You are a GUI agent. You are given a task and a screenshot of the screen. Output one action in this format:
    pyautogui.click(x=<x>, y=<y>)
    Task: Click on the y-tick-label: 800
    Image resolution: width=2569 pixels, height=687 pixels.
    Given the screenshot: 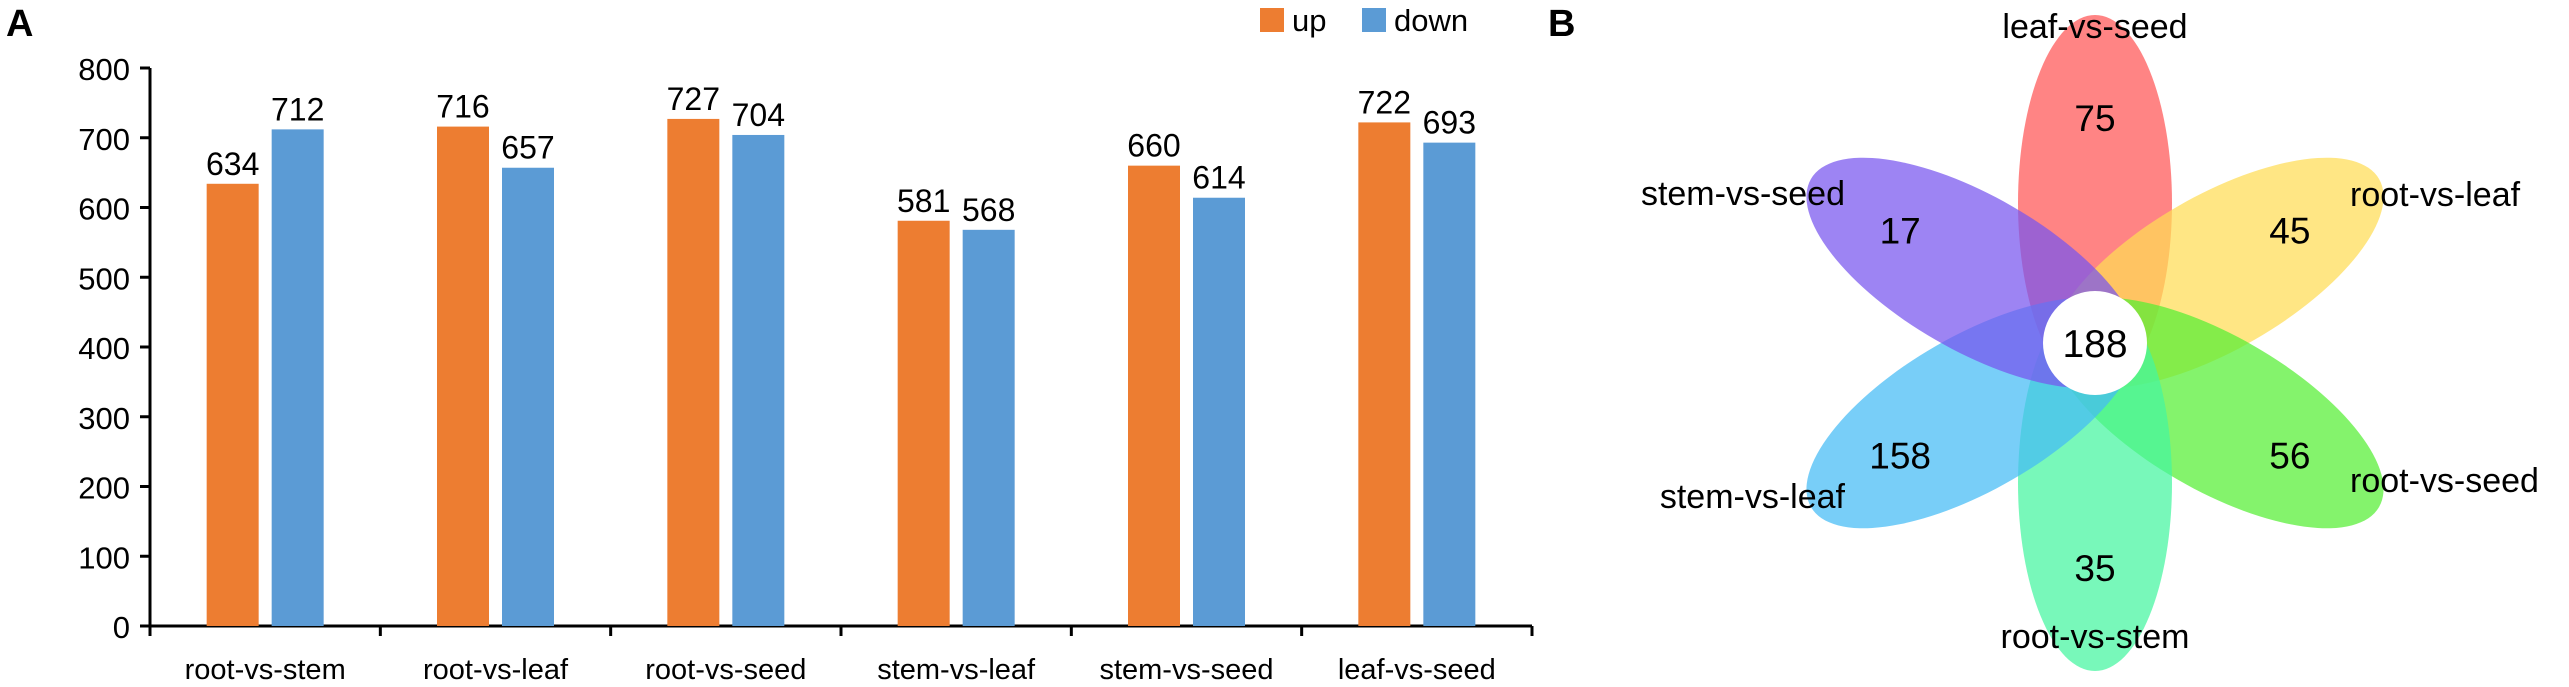 What is the action you would take?
    pyautogui.click(x=104, y=69)
    